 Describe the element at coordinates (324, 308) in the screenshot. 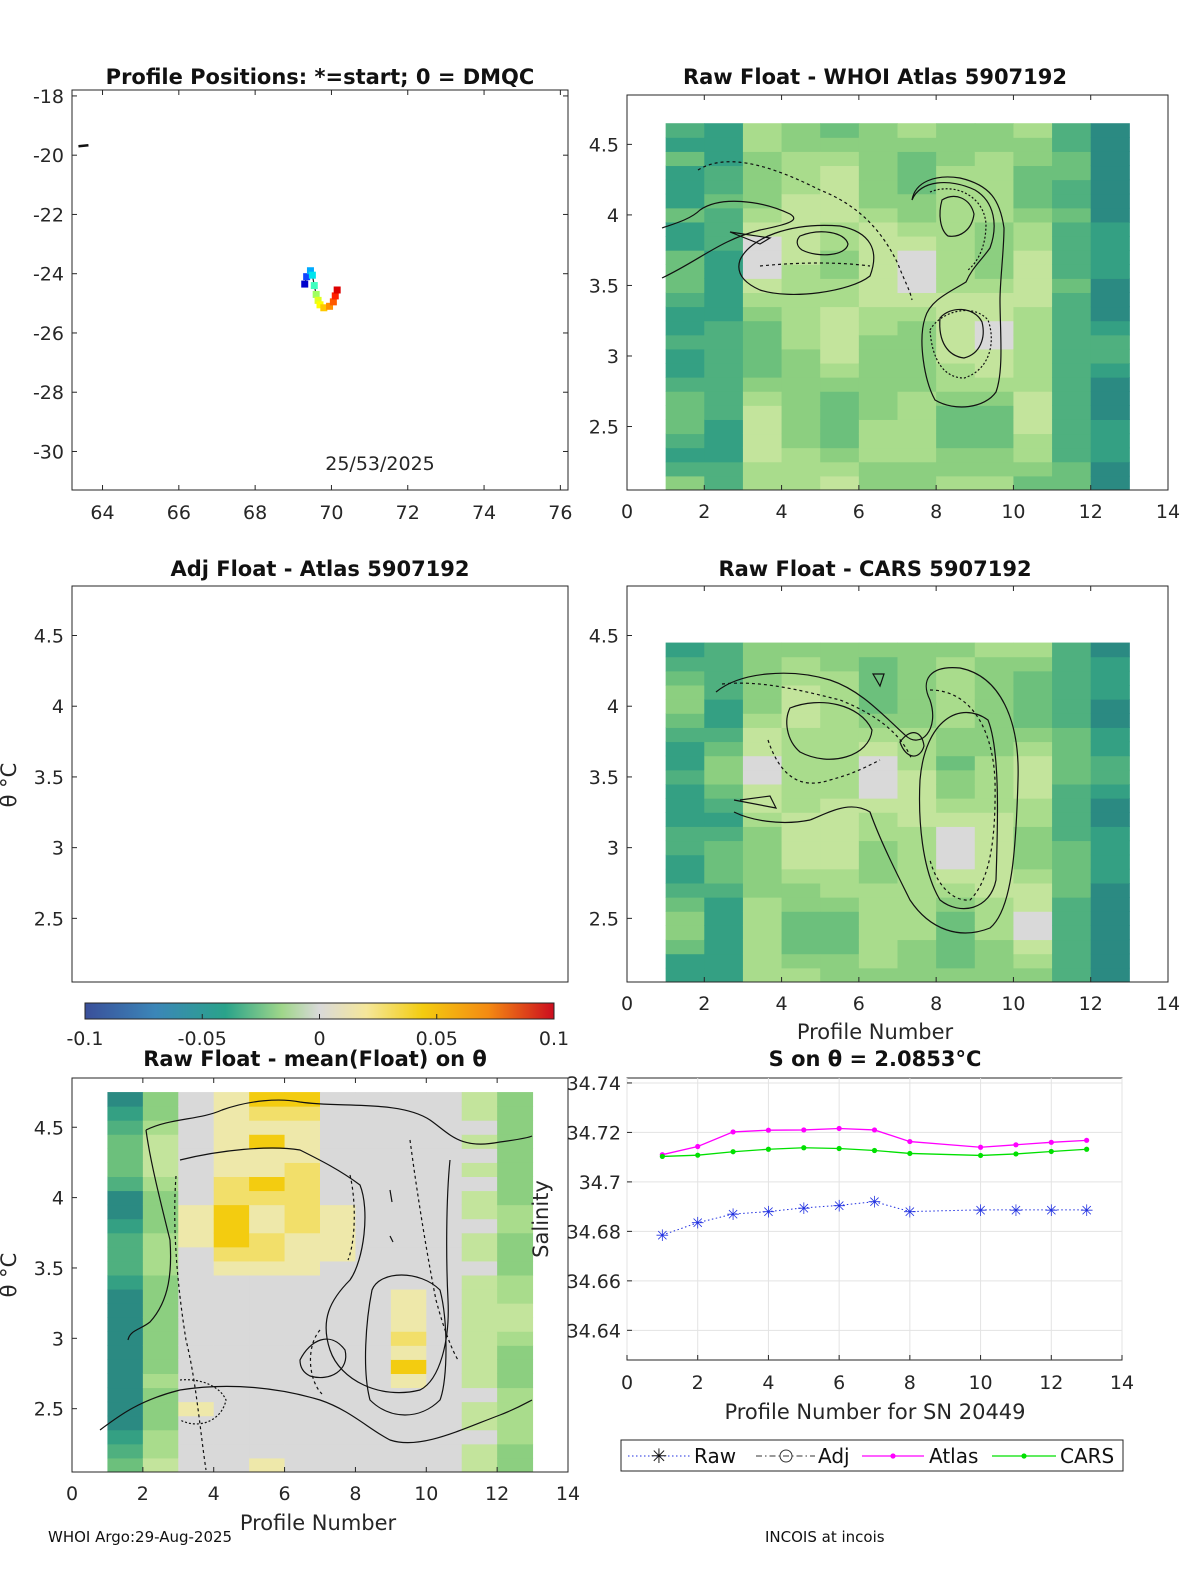

I see `track-point` at that location.